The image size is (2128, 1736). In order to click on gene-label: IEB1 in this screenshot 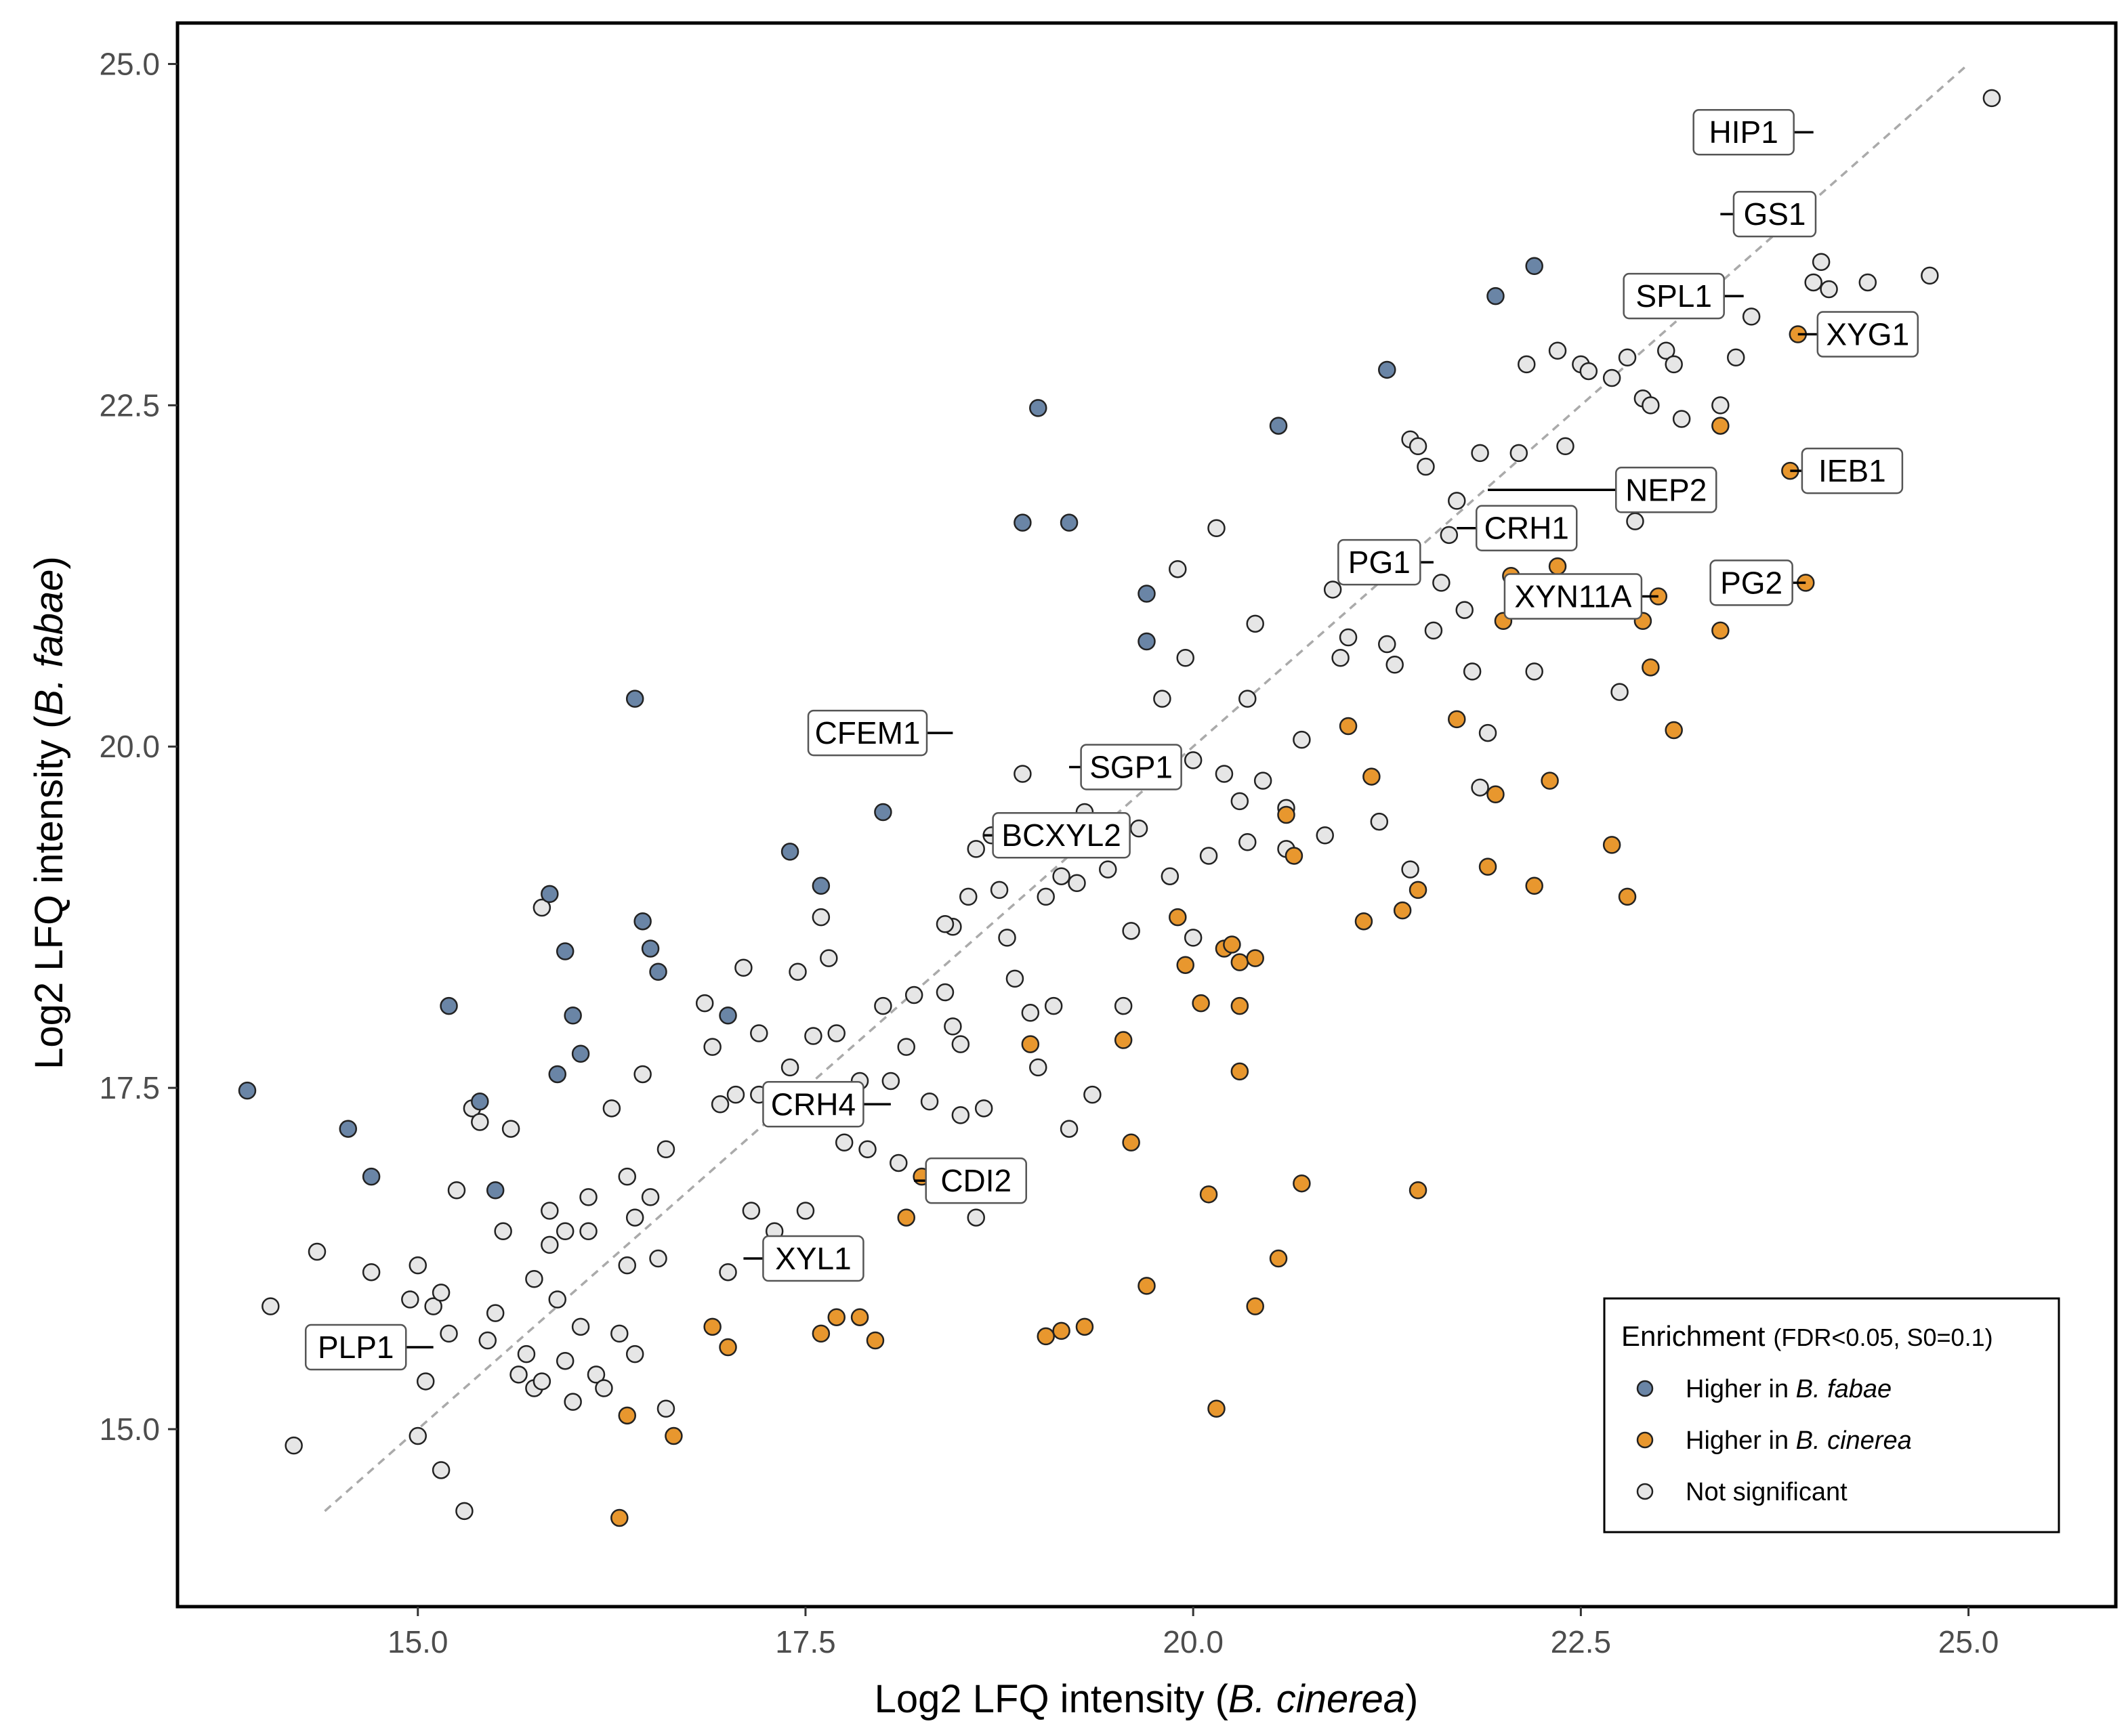, I will do `click(1852, 470)`.